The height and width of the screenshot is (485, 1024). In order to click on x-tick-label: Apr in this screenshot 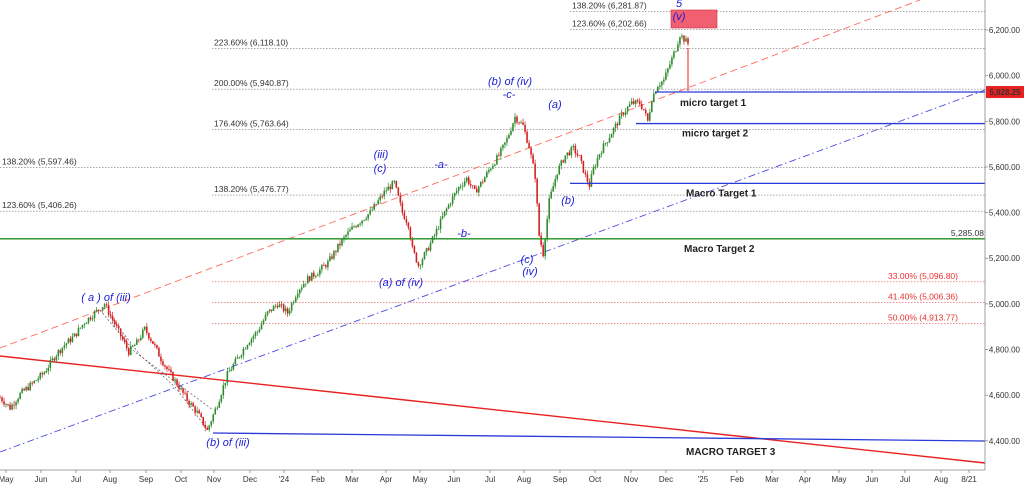, I will do `click(386, 479)`.